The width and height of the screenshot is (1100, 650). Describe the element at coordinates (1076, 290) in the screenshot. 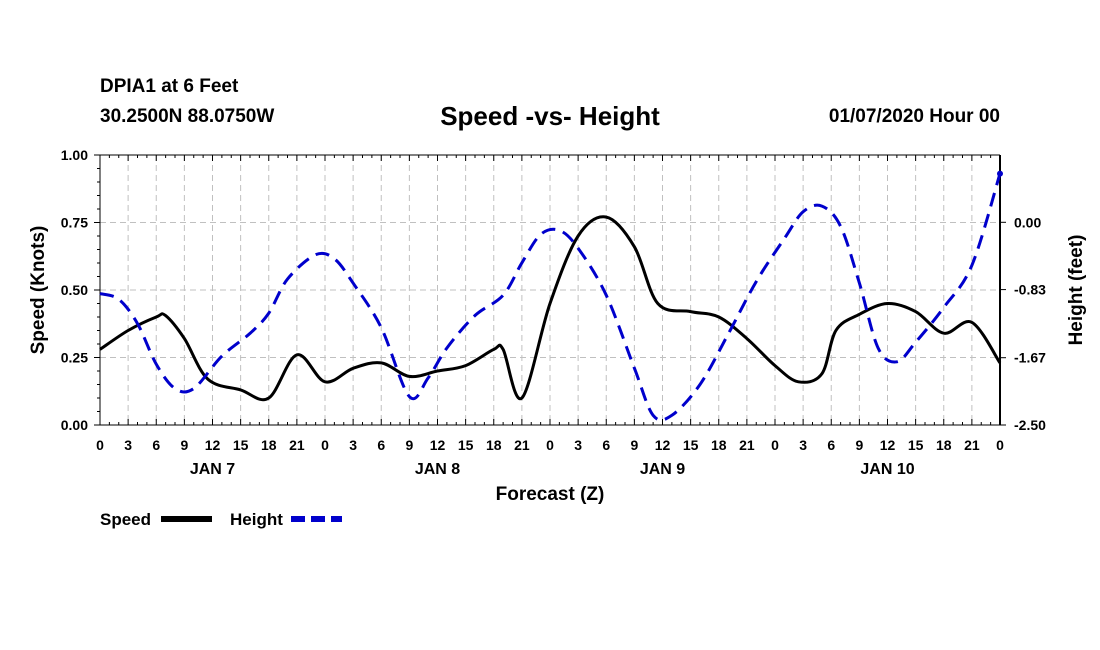

I see `y-axis-right-title: Height (feet)` at that location.